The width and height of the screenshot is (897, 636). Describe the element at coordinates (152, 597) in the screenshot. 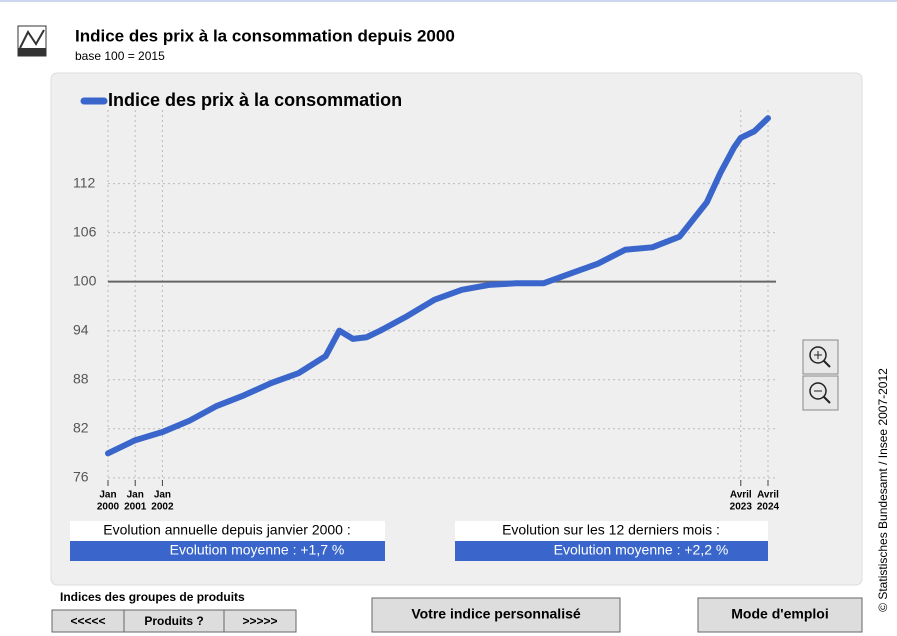

I see `groups-heading: Indices des groupes de produits` at that location.